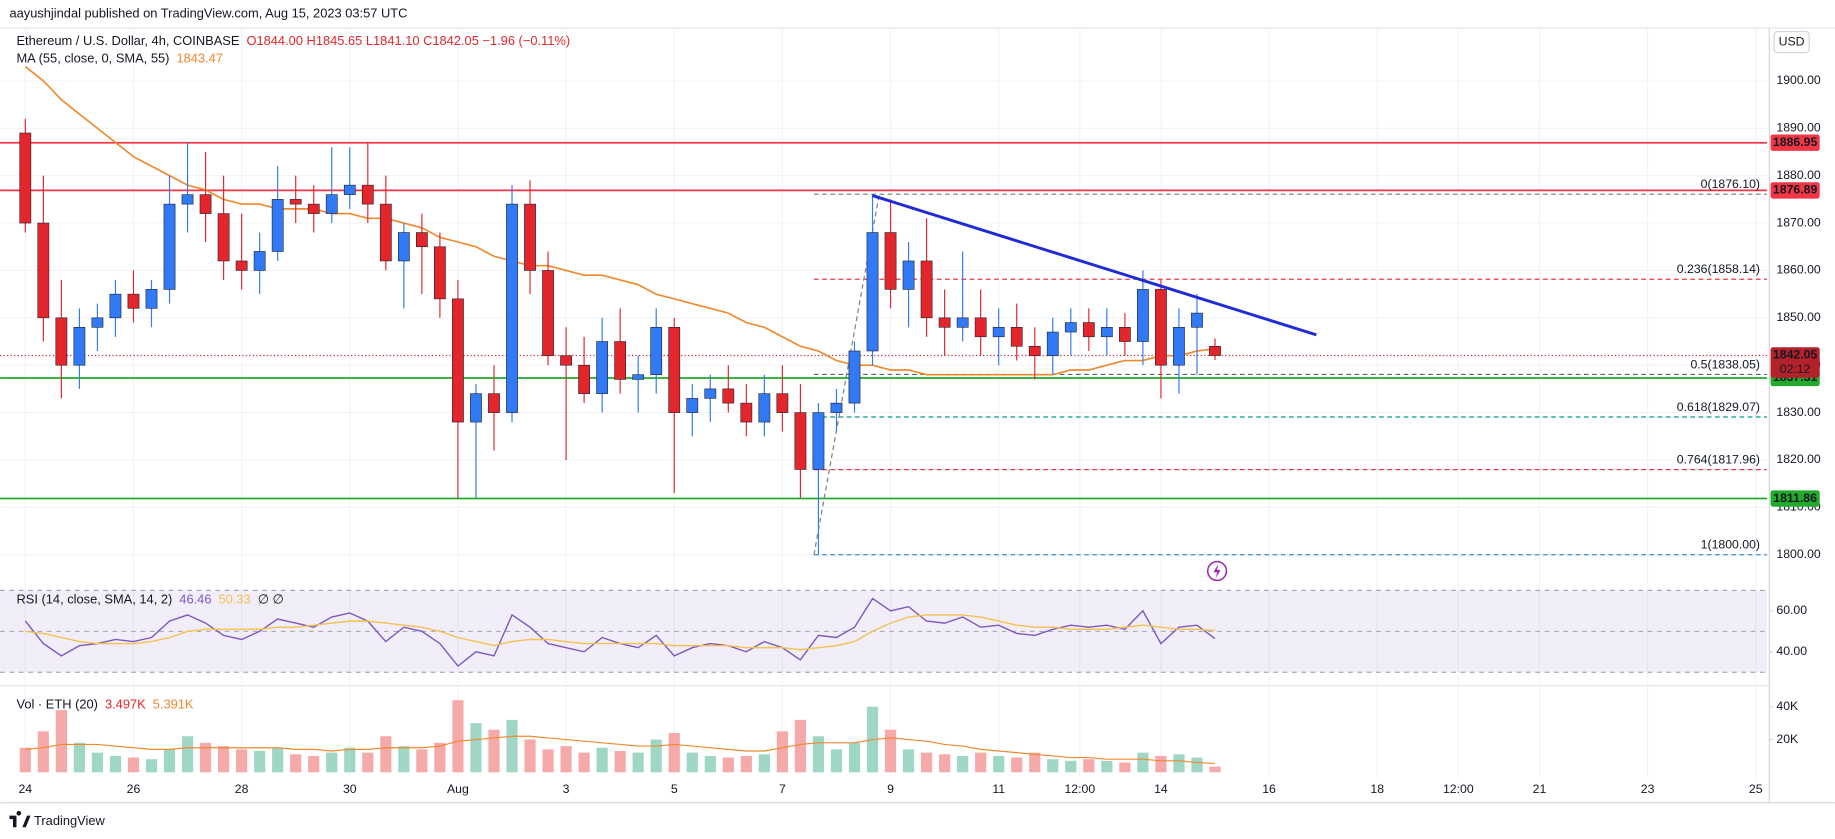  I want to click on rsi-ma-value: 50.33, so click(235, 599).